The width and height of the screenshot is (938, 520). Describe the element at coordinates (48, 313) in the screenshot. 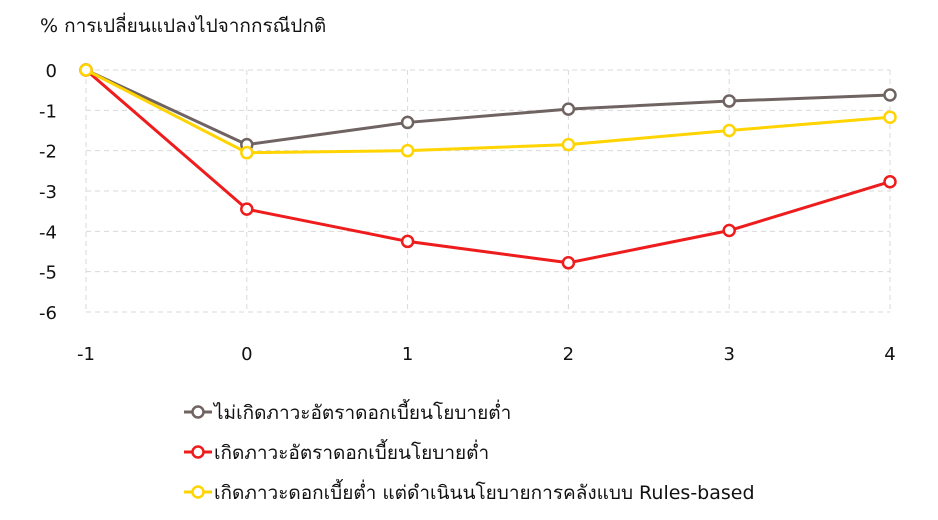

I see `y-tick-label: -6` at that location.